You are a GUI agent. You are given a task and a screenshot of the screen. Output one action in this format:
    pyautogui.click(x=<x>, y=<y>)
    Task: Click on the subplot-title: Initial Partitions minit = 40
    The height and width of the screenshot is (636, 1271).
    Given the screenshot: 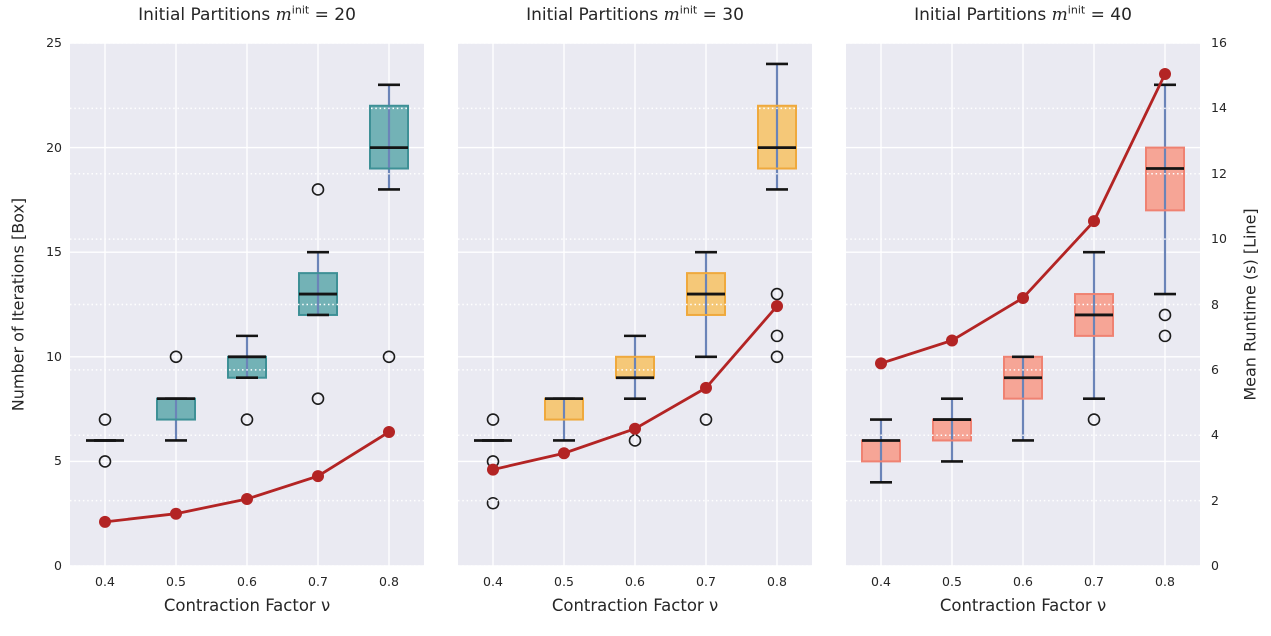 What is the action you would take?
    pyautogui.click(x=1023, y=14)
    